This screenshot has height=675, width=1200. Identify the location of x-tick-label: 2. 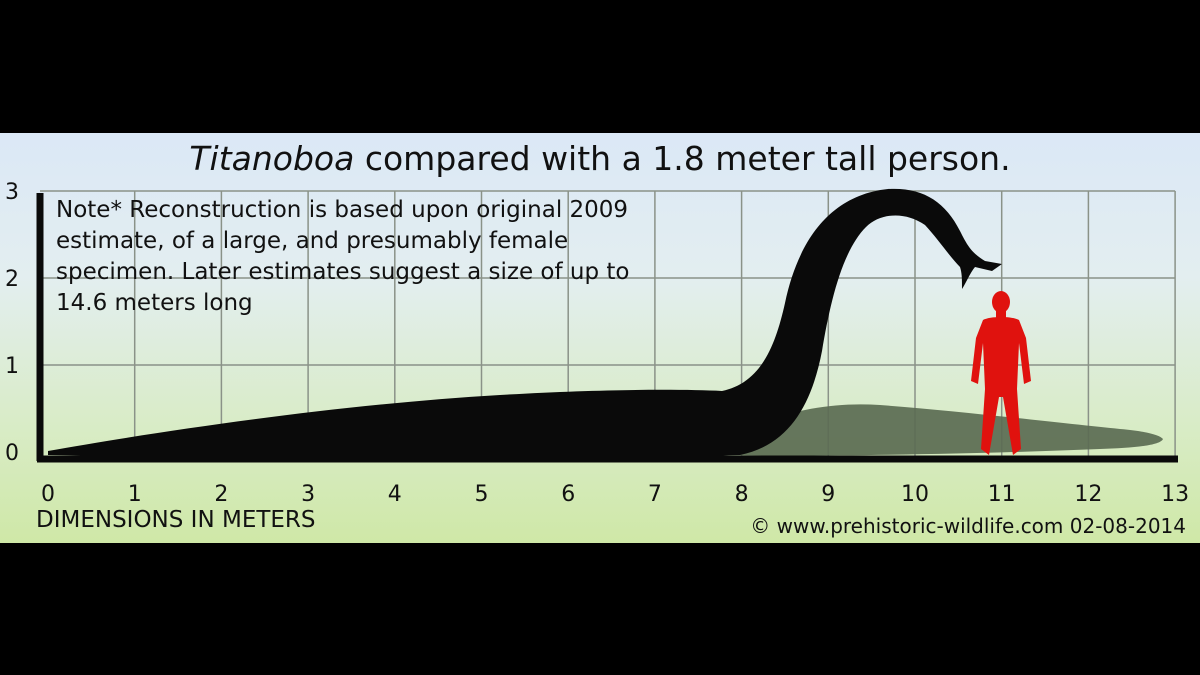
(221, 494).